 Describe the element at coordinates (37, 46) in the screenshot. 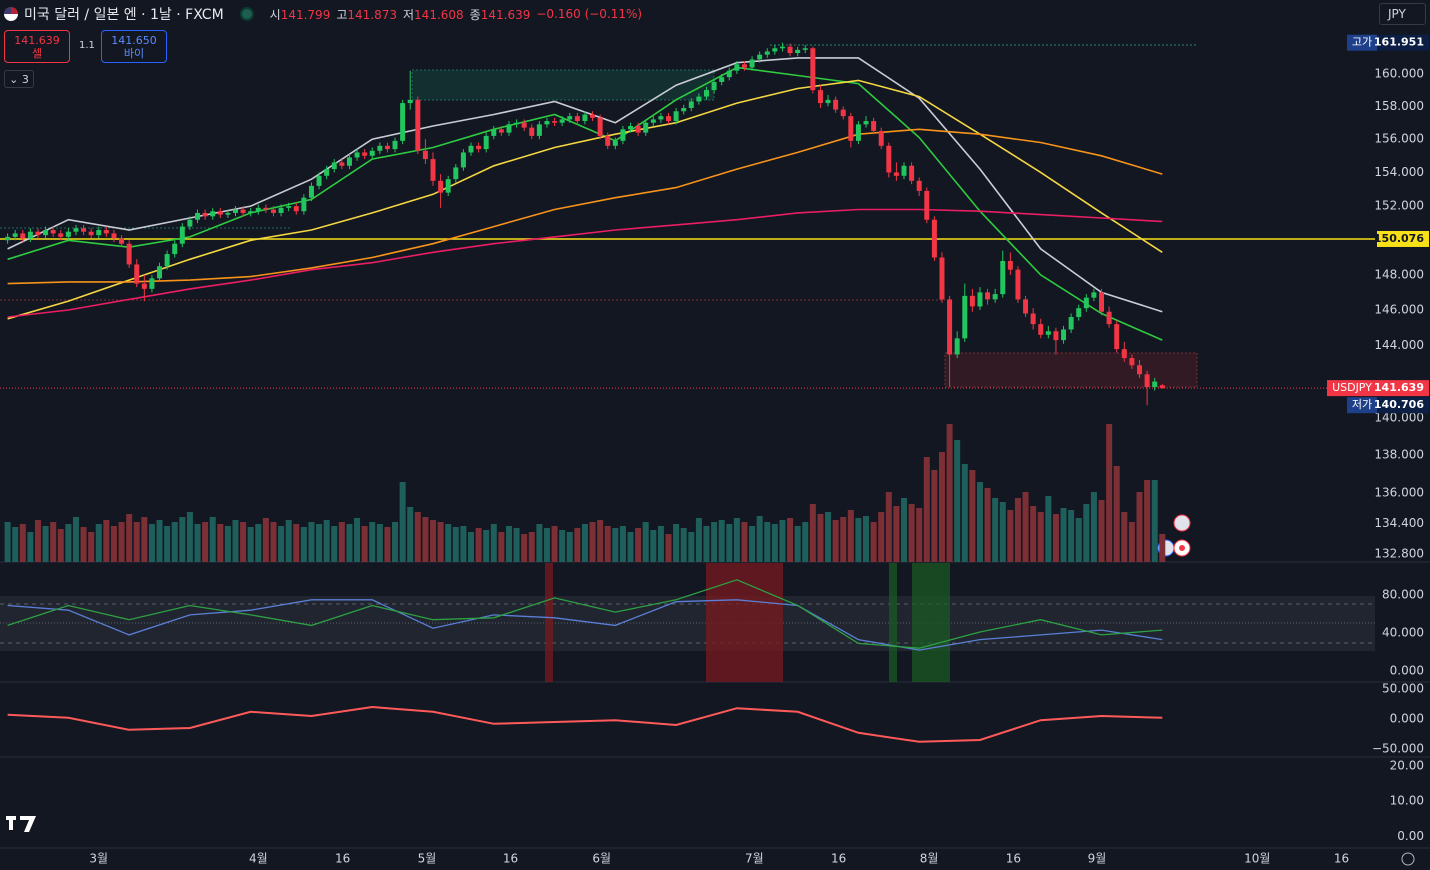

I see `sell-button: 141.639 셀` at that location.